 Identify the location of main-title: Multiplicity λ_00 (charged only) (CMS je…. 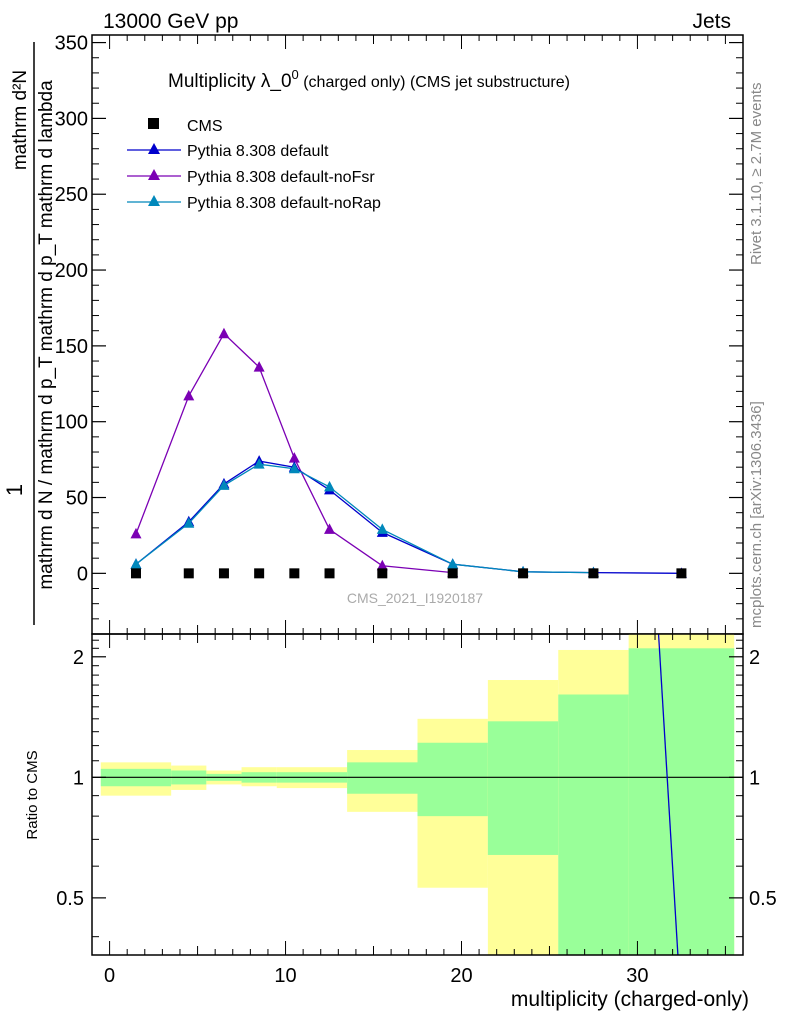
(369, 79).